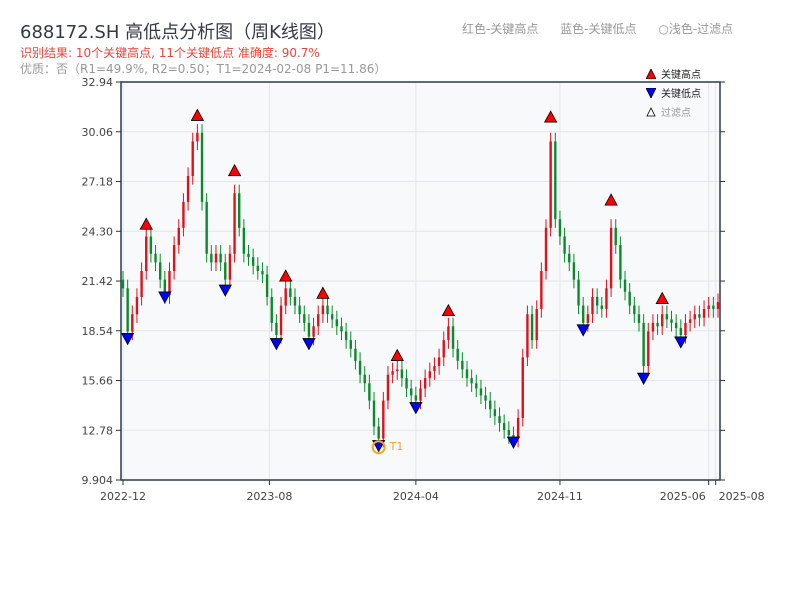 This screenshot has width=800, height=600. What do you see at coordinates (177, 32) in the screenshot?
I see `chart-title: 688172.SH 高低点分析图（周K线图）` at bounding box center [177, 32].